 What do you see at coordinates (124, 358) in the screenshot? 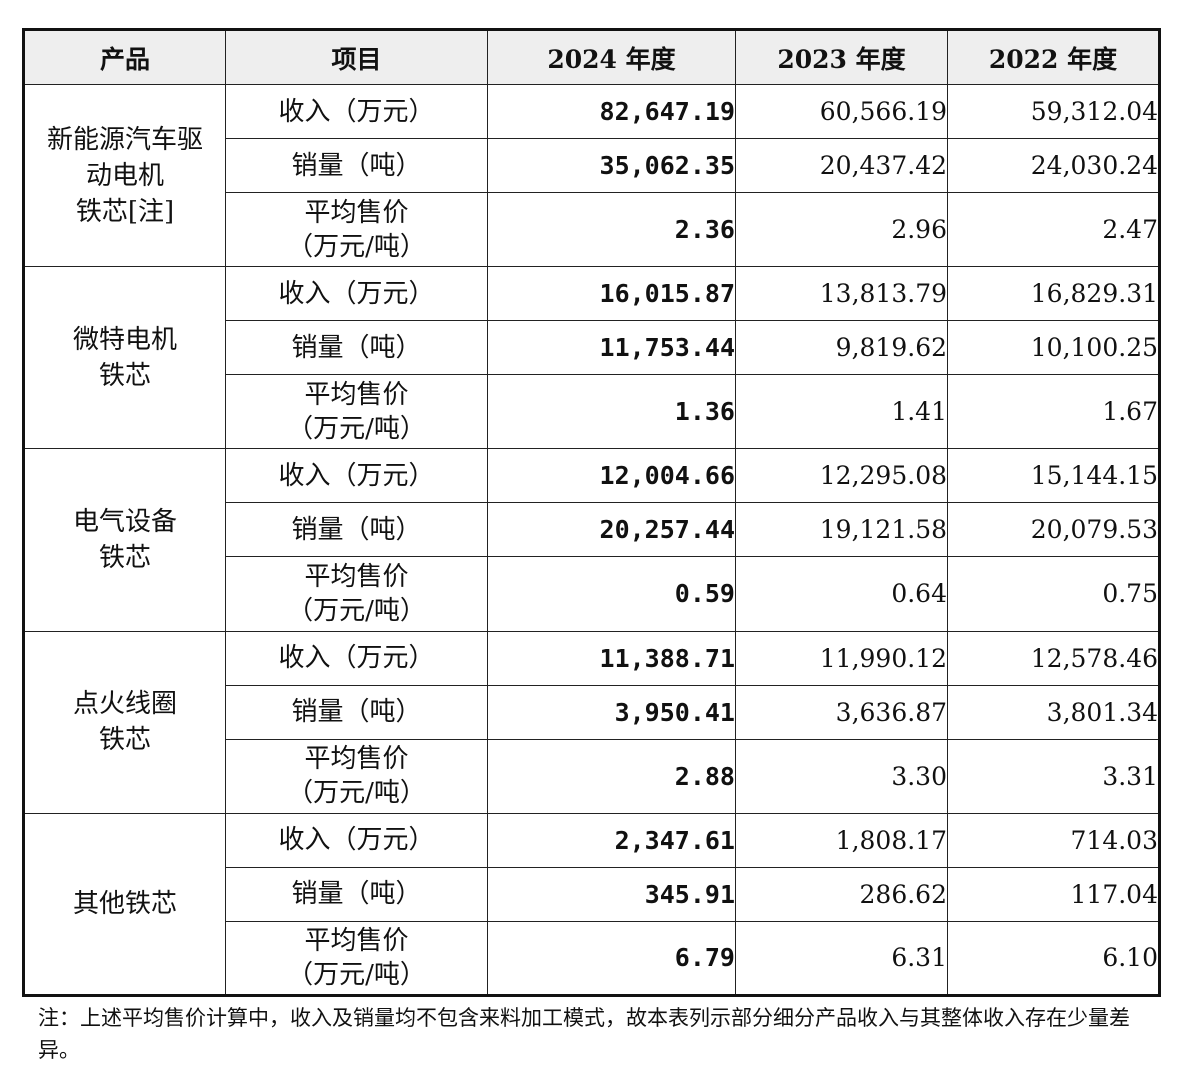
I see `product-name-cell: 微特电机 铁芯` at bounding box center [124, 358].